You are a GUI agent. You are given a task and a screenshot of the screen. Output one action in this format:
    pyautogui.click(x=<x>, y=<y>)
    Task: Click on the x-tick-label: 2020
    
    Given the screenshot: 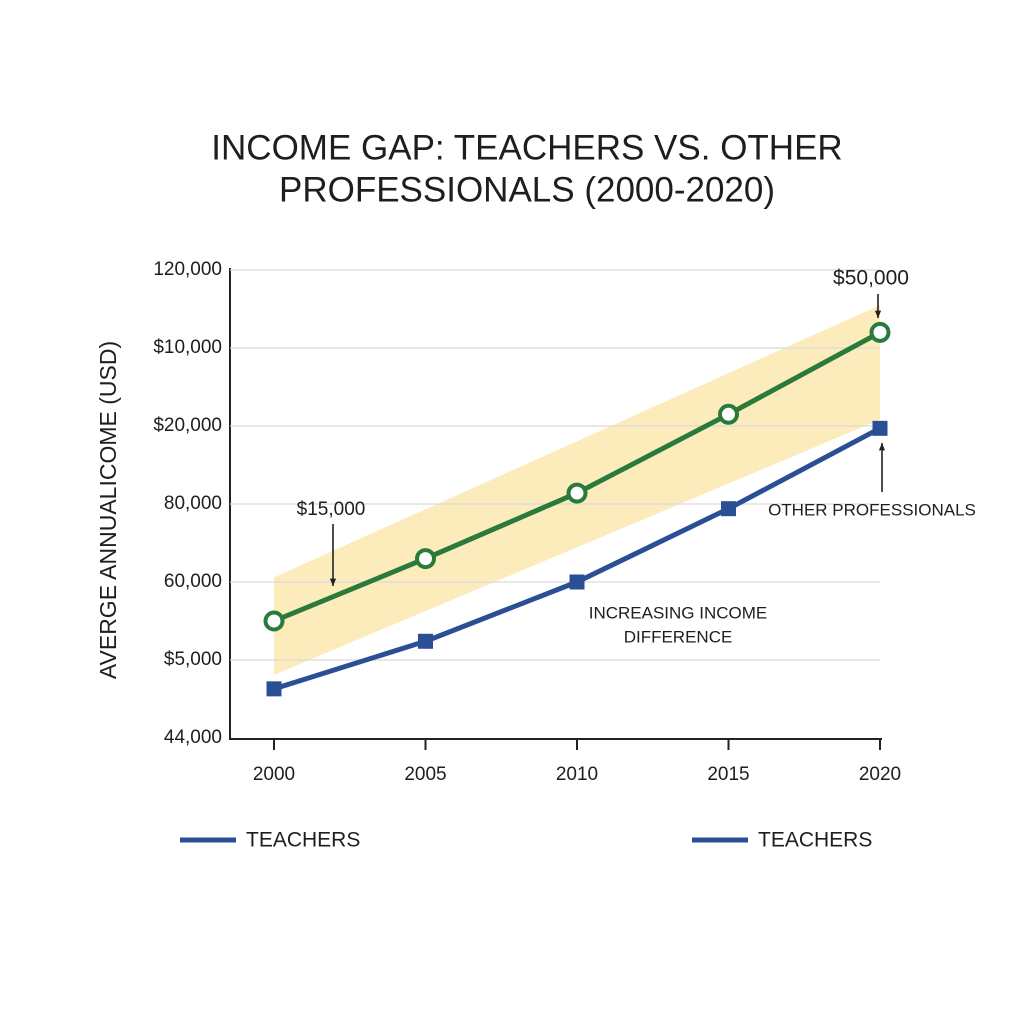 What is the action you would take?
    pyautogui.click(x=880, y=774)
    